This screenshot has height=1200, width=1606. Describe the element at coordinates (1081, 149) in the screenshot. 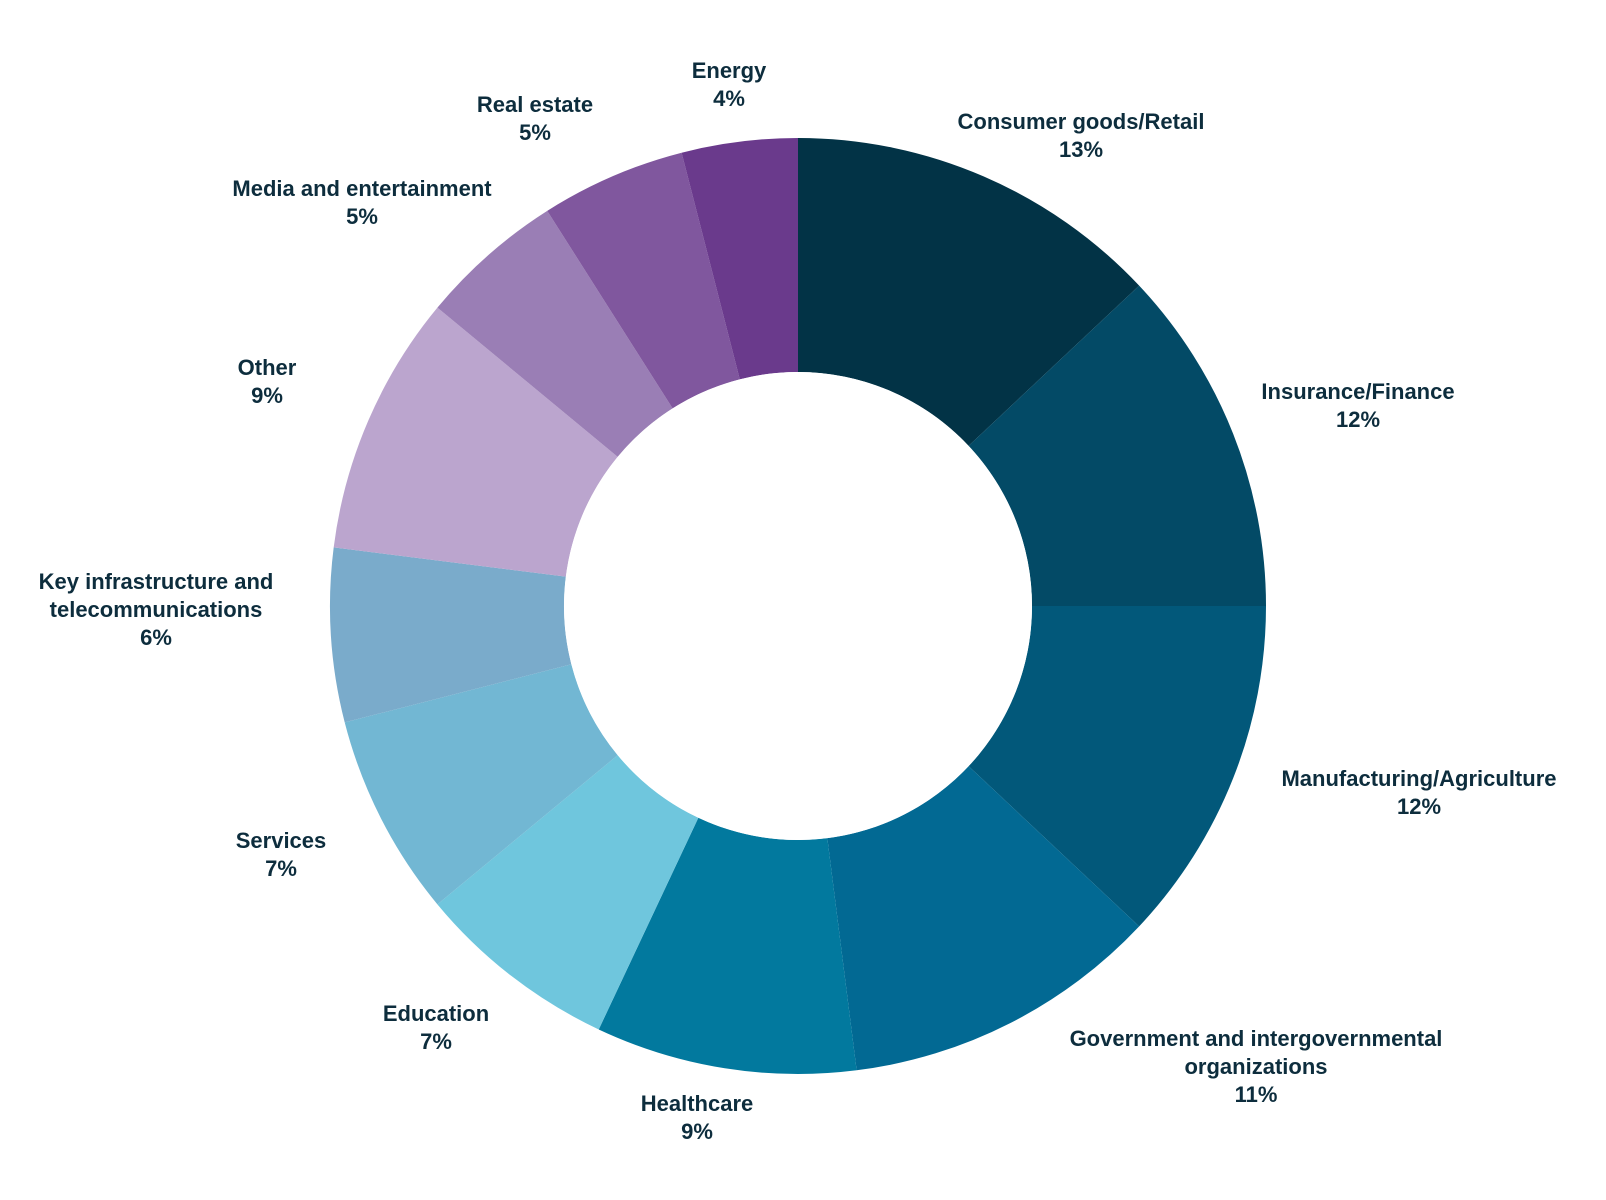

I see `data-label-value: 13%` at that location.